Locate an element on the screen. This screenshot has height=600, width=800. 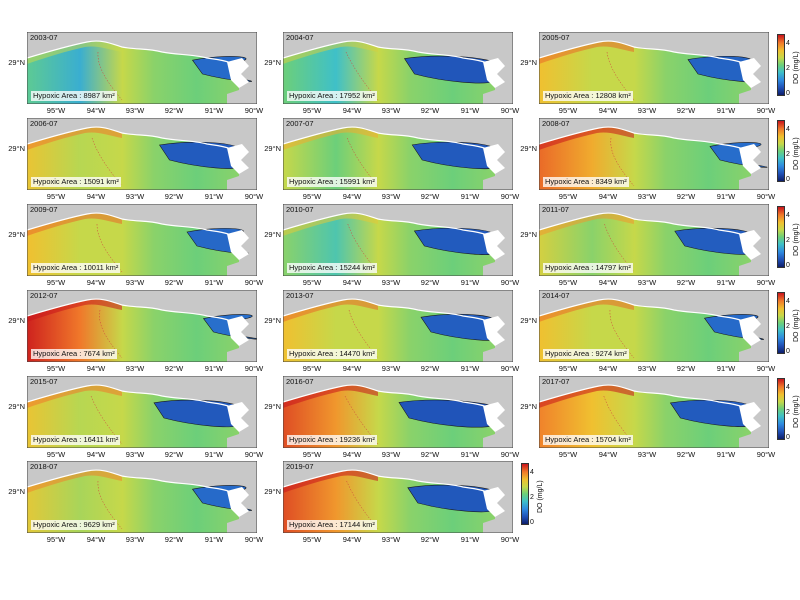
hypoxic-area-label: Hypoxic Area : 8987 km² is located at coordinates (74, 96).